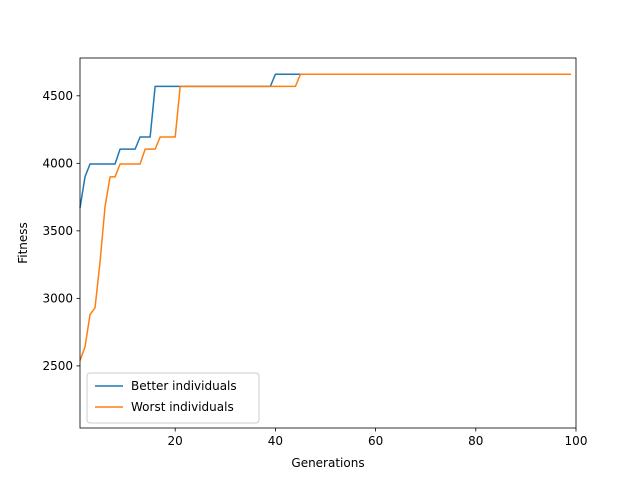 Image resolution: width=640 pixels, height=480 pixels. I want to click on legend-label-0: Better individuals, so click(184, 386).